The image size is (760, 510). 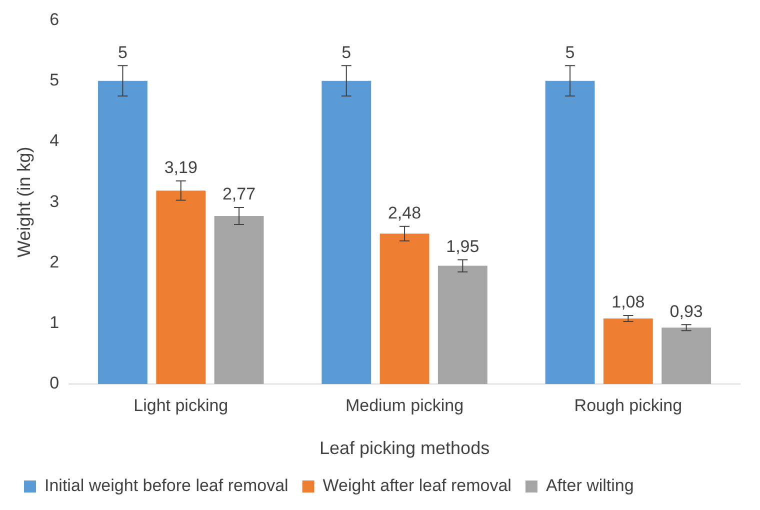 I want to click on data-label: 3,19, so click(x=181, y=168).